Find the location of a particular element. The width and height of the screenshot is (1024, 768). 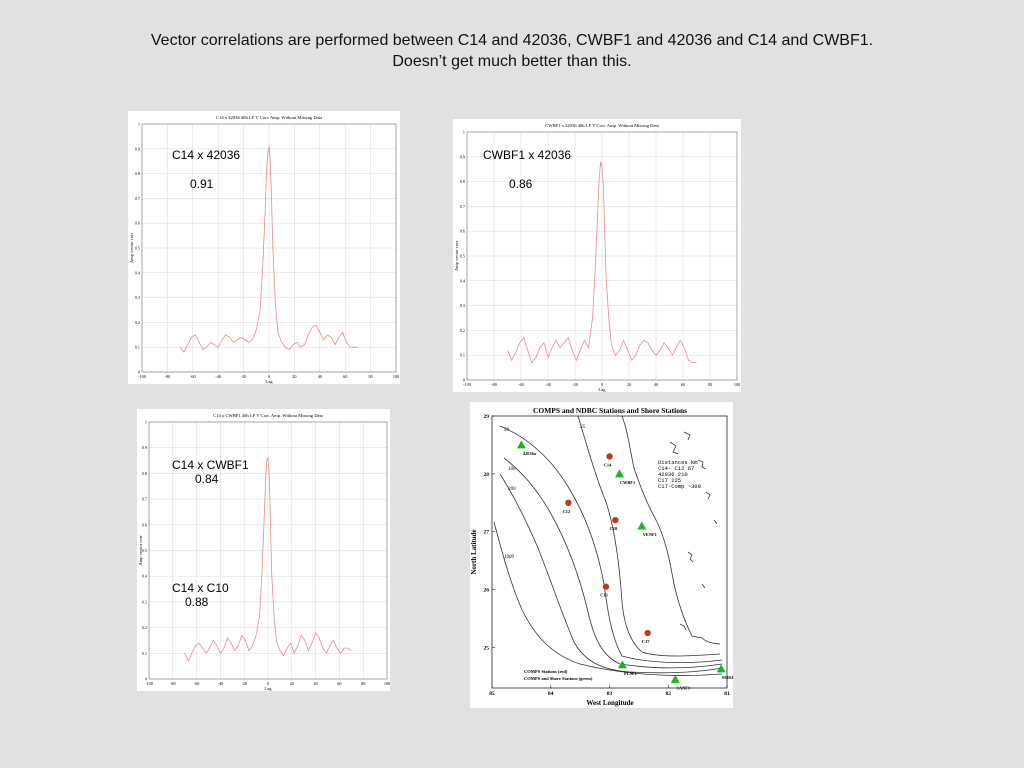

map-contours is located at coordinates (608, 545).